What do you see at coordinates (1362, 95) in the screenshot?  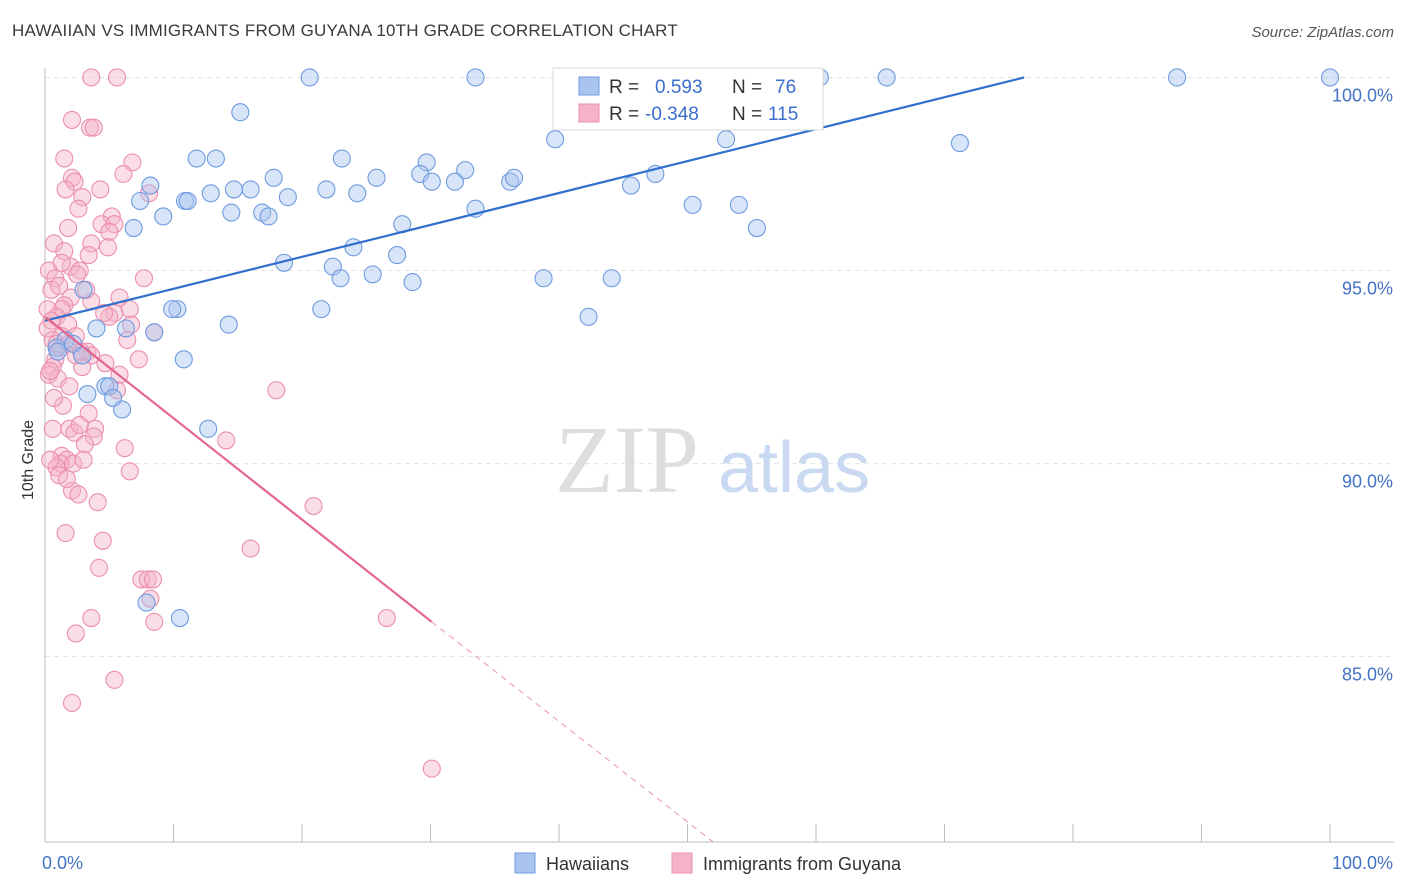 I see `y-tick-label-3: 100.0%` at bounding box center [1362, 95].